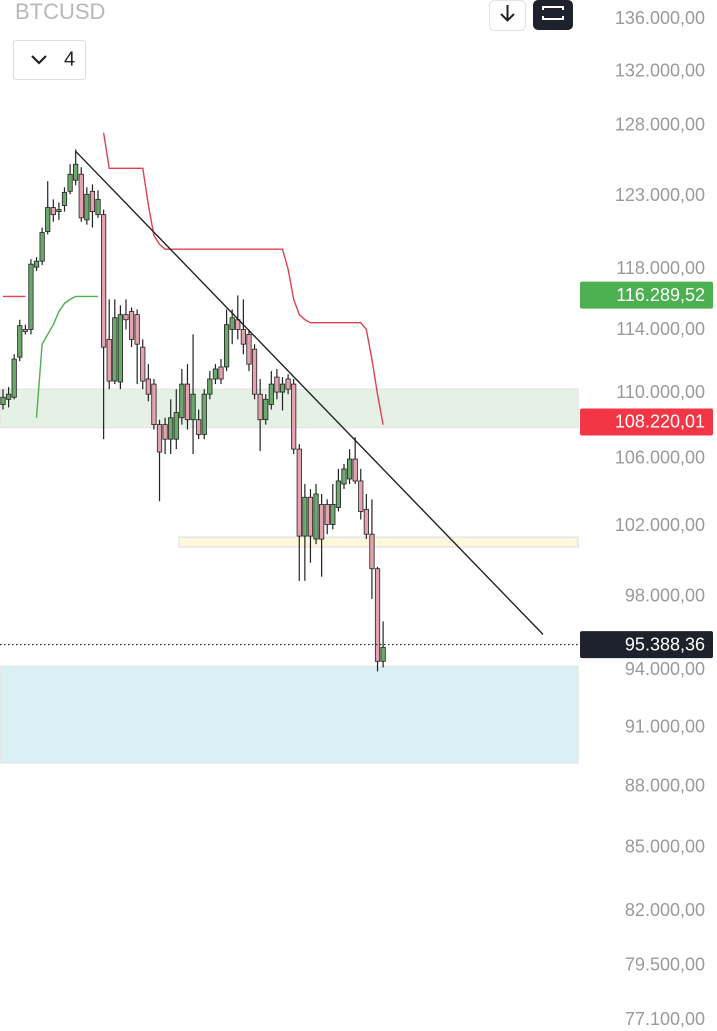  What do you see at coordinates (665, 1019) in the screenshot?
I see `y-tick-label: 77.100,00` at bounding box center [665, 1019].